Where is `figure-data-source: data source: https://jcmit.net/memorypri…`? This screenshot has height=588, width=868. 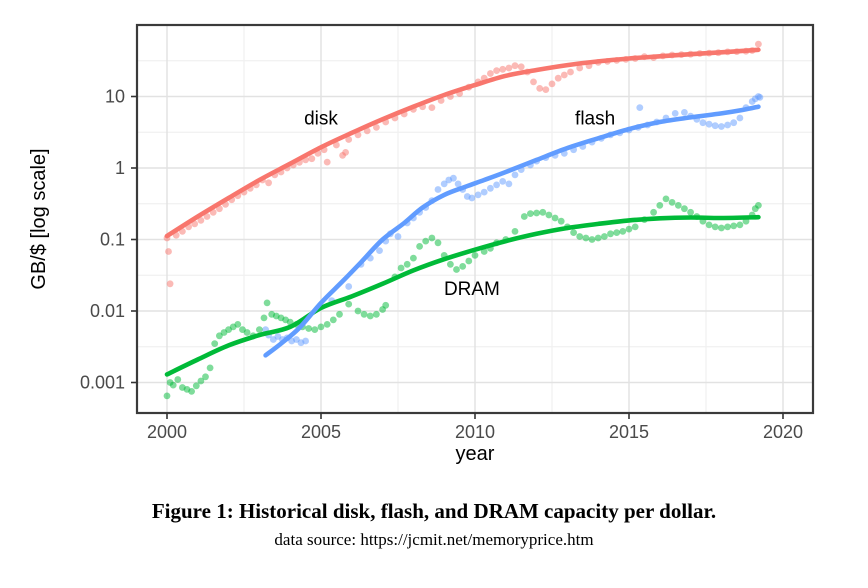
figure-data-source: data source: https://jcmit.net/memorypri… is located at coordinates (434, 540).